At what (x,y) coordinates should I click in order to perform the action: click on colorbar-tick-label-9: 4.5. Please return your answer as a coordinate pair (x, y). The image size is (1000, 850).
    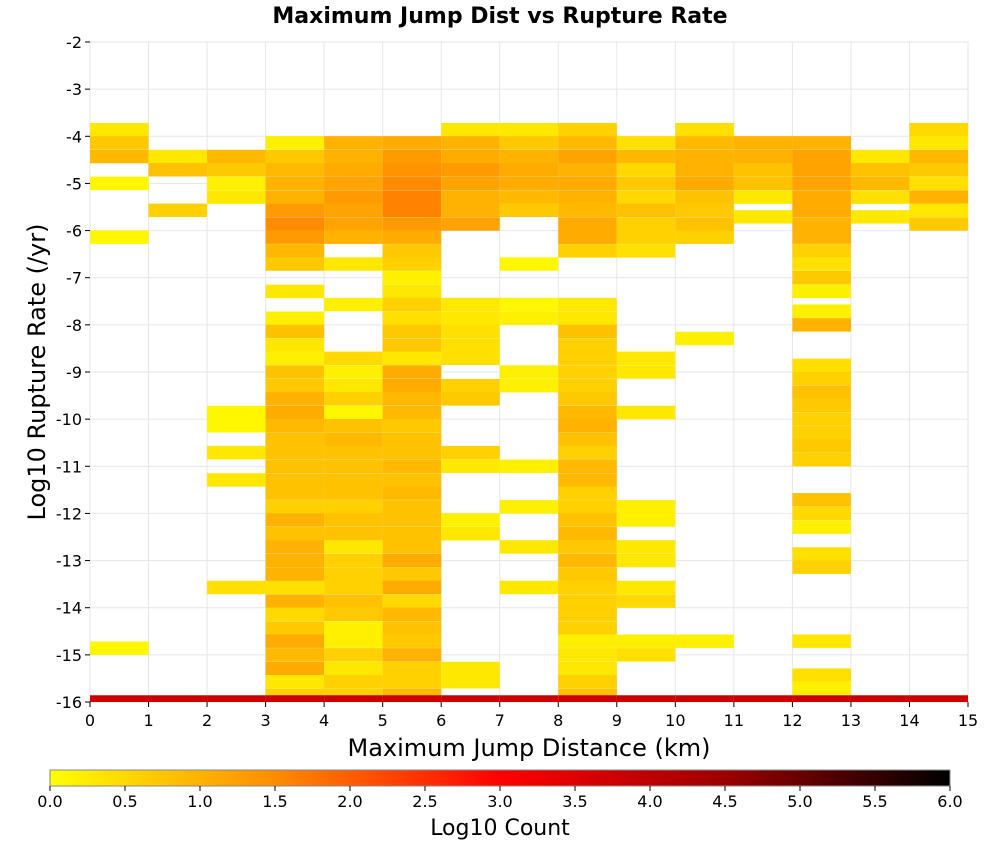
    Looking at the image, I should click on (724, 801).